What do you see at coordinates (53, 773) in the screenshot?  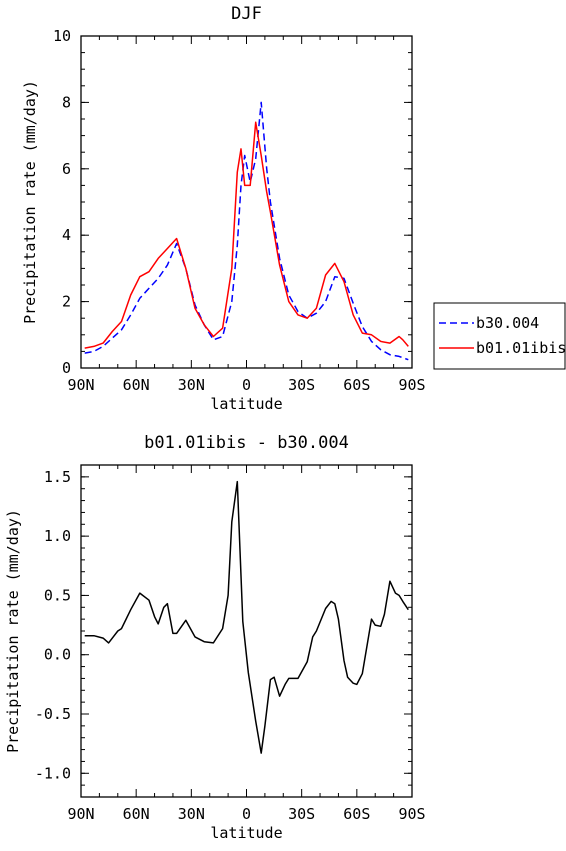 I see `y-tick-label: -1.0` at bounding box center [53, 773].